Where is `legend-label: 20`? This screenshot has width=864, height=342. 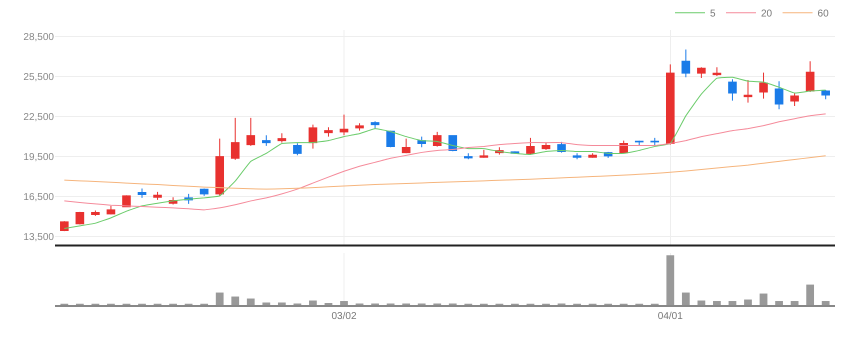
legend-label: 20 is located at coordinates (767, 14).